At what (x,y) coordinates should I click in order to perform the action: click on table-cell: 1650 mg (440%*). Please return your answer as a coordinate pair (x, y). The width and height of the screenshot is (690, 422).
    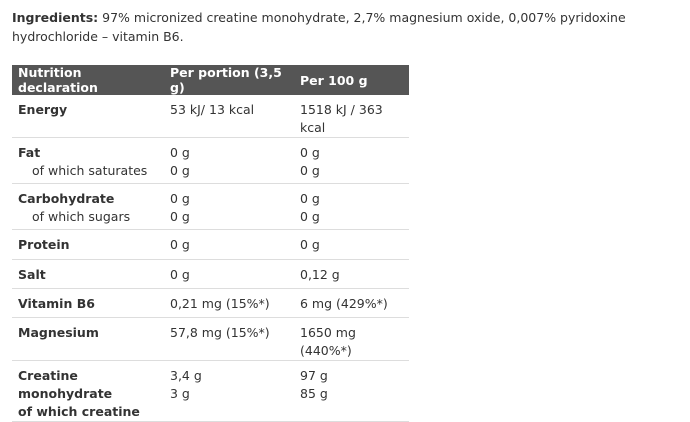
    Looking at the image, I should click on (351, 339).